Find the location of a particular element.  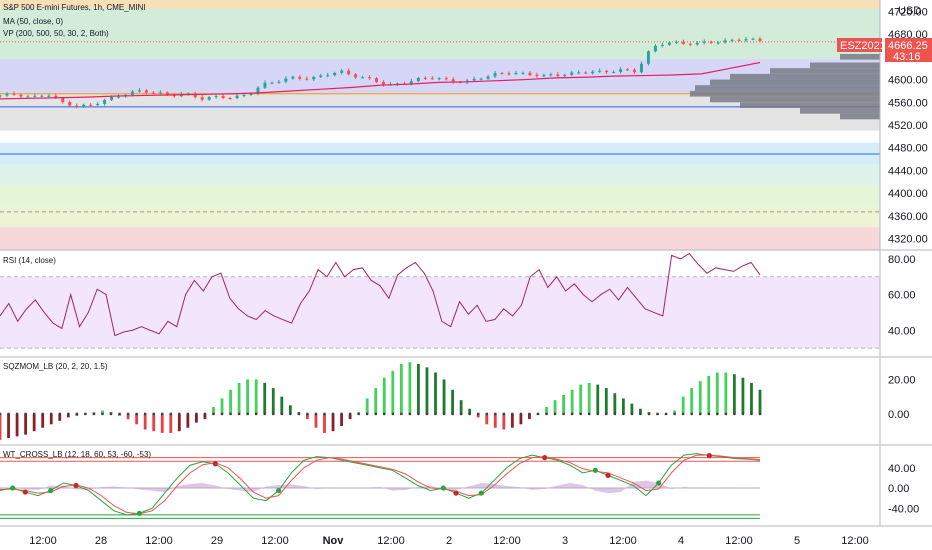

wt-y-tick: 40.00 is located at coordinates (902, 469).